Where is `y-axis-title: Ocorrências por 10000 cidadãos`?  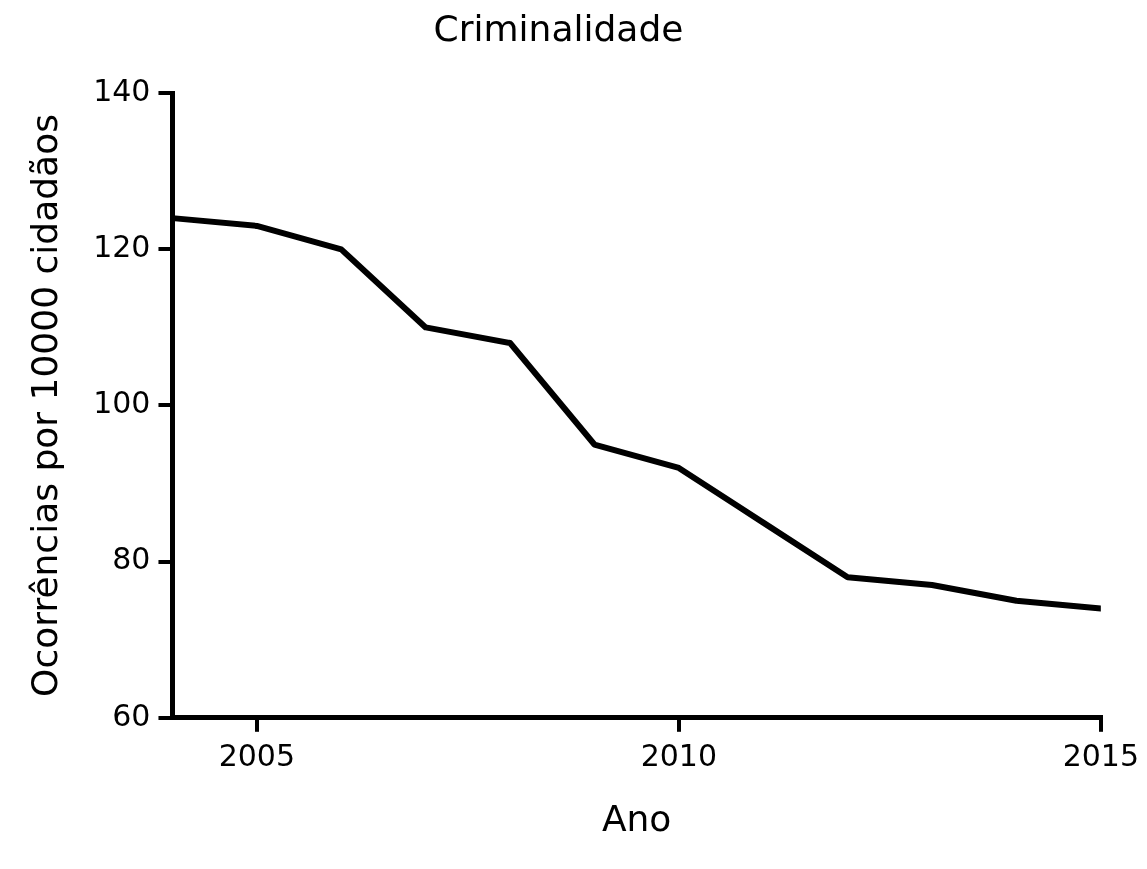 y-axis-title: Ocorrências por 10000 cidadãos is located at coordinates (44, 405).